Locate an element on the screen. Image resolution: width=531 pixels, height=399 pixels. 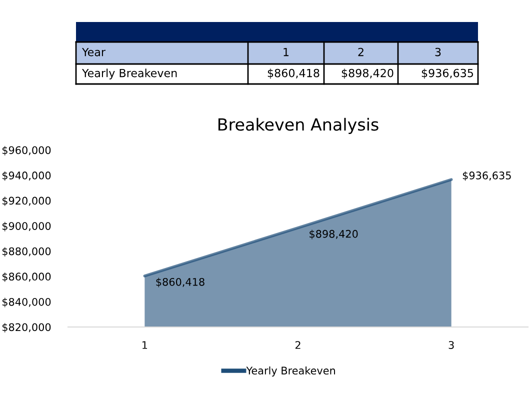
chart-title: Breakeven Analysis is located at coordinates (298, 126).